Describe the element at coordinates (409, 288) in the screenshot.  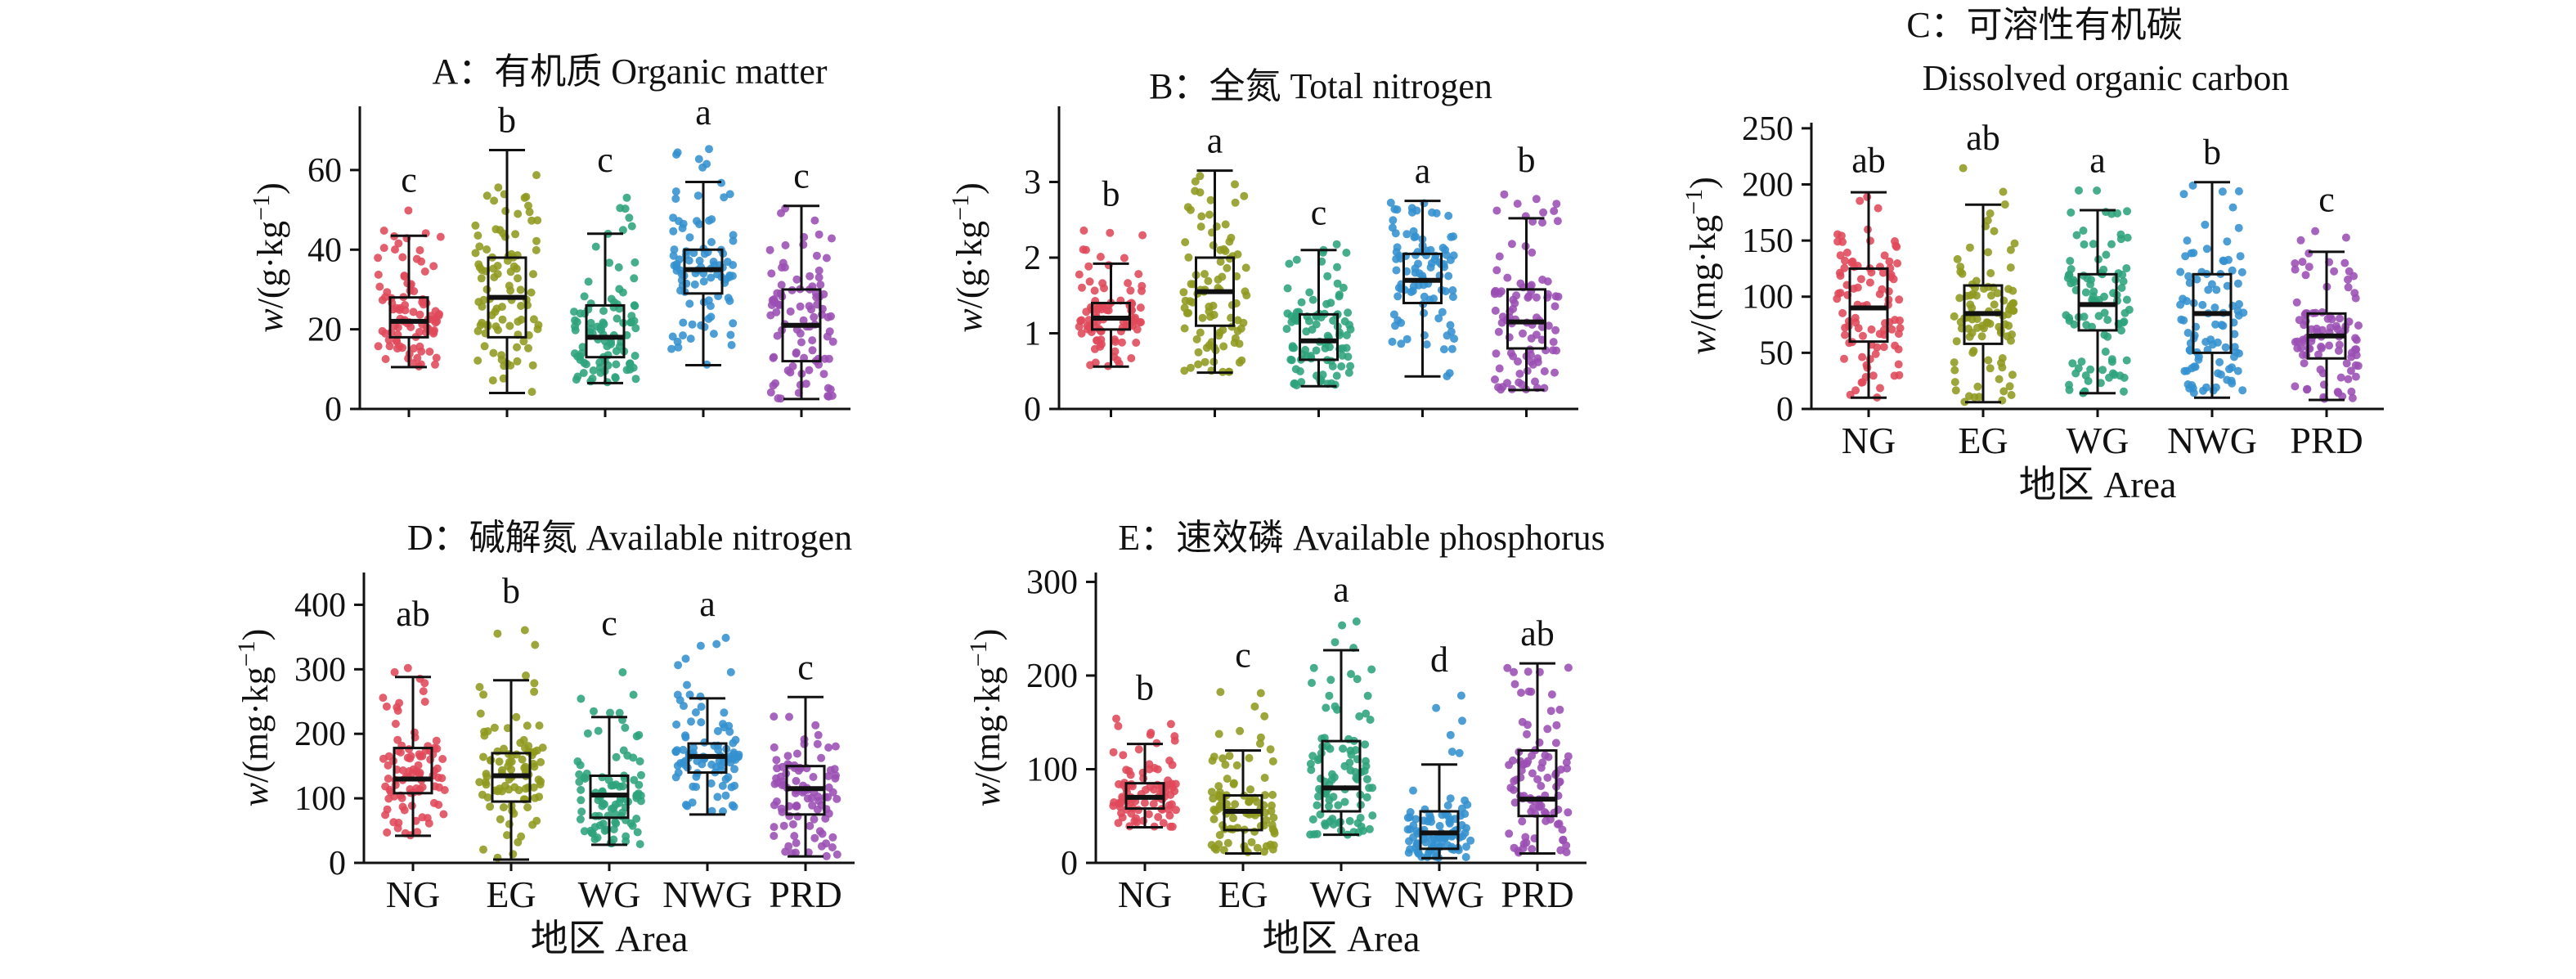
I see `data-points` at that location.